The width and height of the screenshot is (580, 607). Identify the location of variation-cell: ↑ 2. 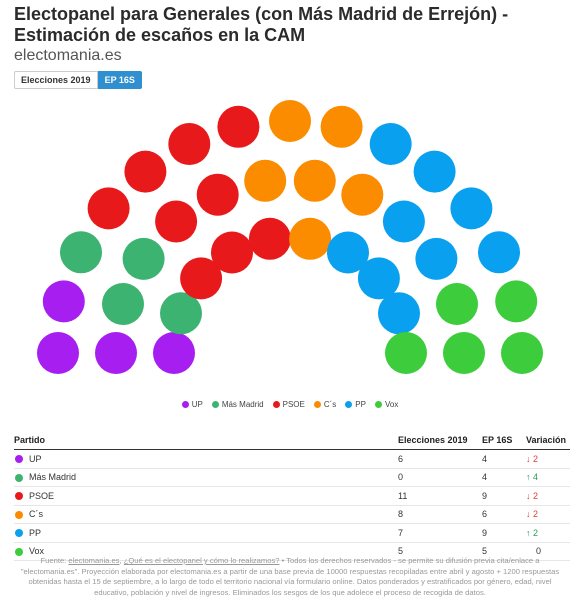
(548, 533).